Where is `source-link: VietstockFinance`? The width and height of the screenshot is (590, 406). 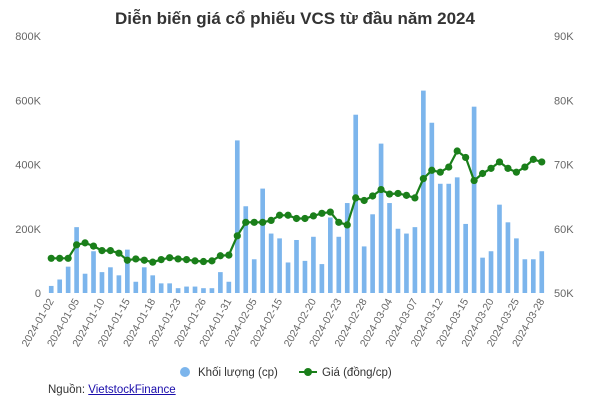
source-link: VietstockFinance is located at coordinates (132, 390).